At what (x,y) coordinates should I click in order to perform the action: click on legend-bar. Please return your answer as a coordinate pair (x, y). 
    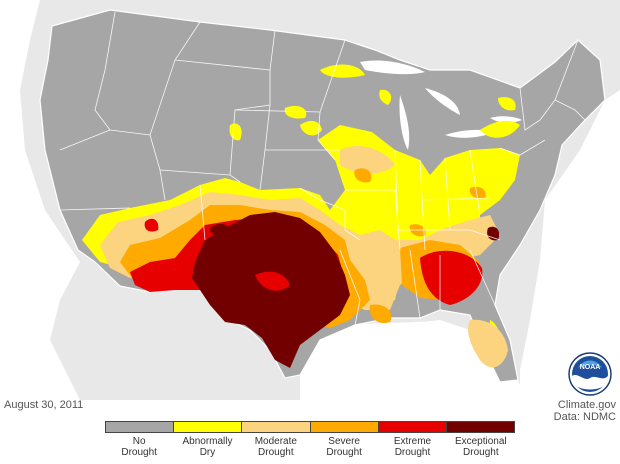
    Looking at the image, I should click on (310, 427).